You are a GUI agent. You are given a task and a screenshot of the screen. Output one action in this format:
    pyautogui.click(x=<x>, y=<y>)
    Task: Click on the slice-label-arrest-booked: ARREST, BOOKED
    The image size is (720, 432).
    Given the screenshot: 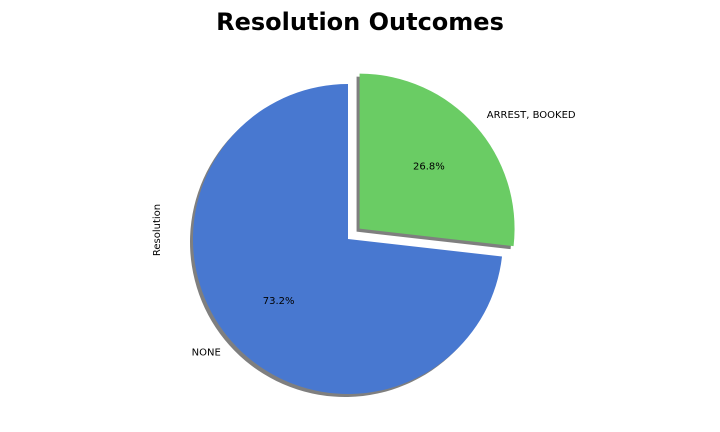 What is the action you would take?
    pyautogui.click(x=531, y=115)
    